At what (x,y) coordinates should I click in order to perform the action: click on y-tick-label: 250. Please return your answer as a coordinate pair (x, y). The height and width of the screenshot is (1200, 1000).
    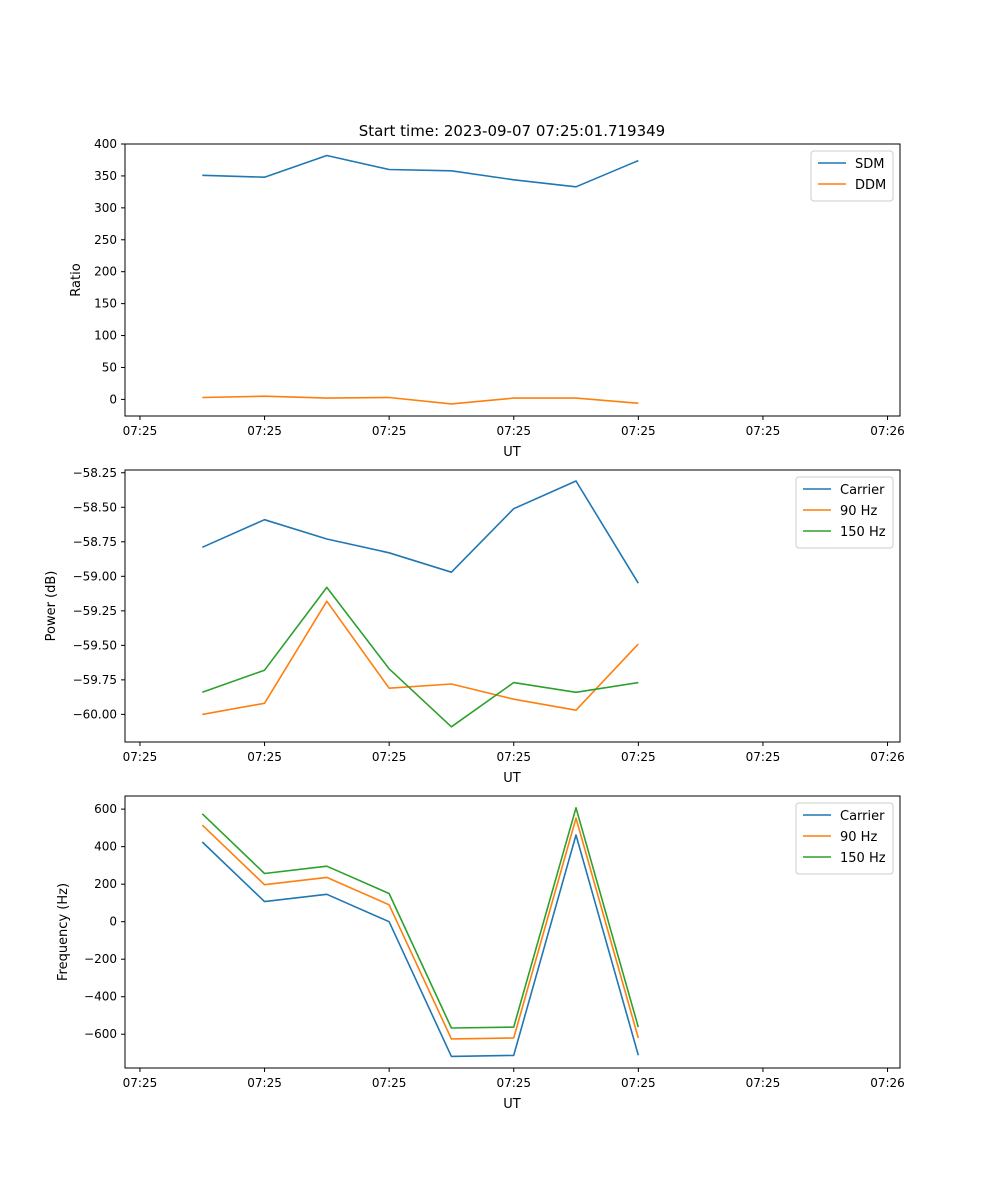
    Looking at the image, I should click on (105, 240).